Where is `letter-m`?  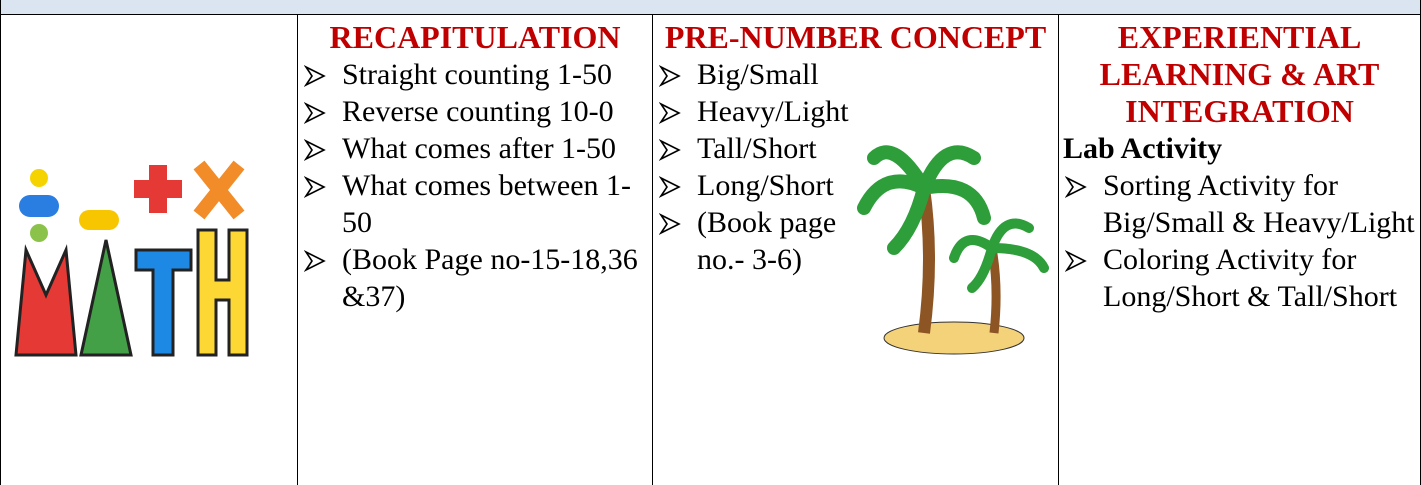
letter-m is located at coordinates (46, 300).